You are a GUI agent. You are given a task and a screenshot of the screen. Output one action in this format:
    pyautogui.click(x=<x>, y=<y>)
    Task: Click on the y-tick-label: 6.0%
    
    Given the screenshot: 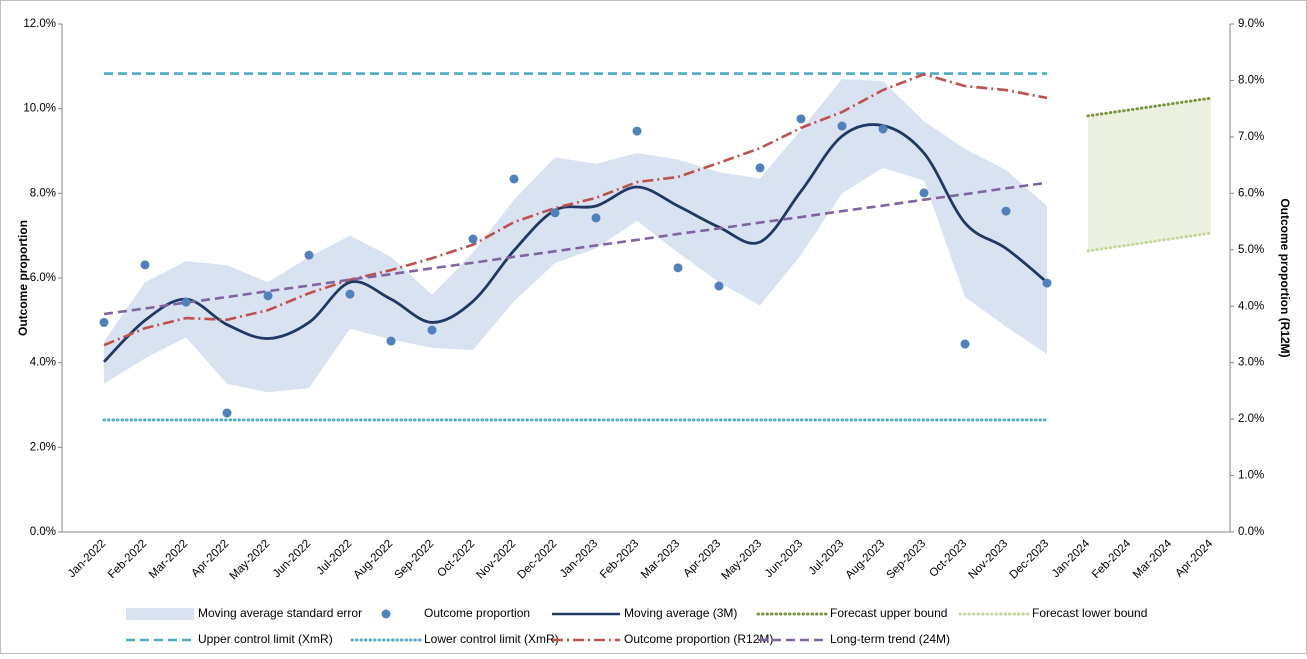 What is the action you would take?
    pyautogui.click(x=43, y=278)
    